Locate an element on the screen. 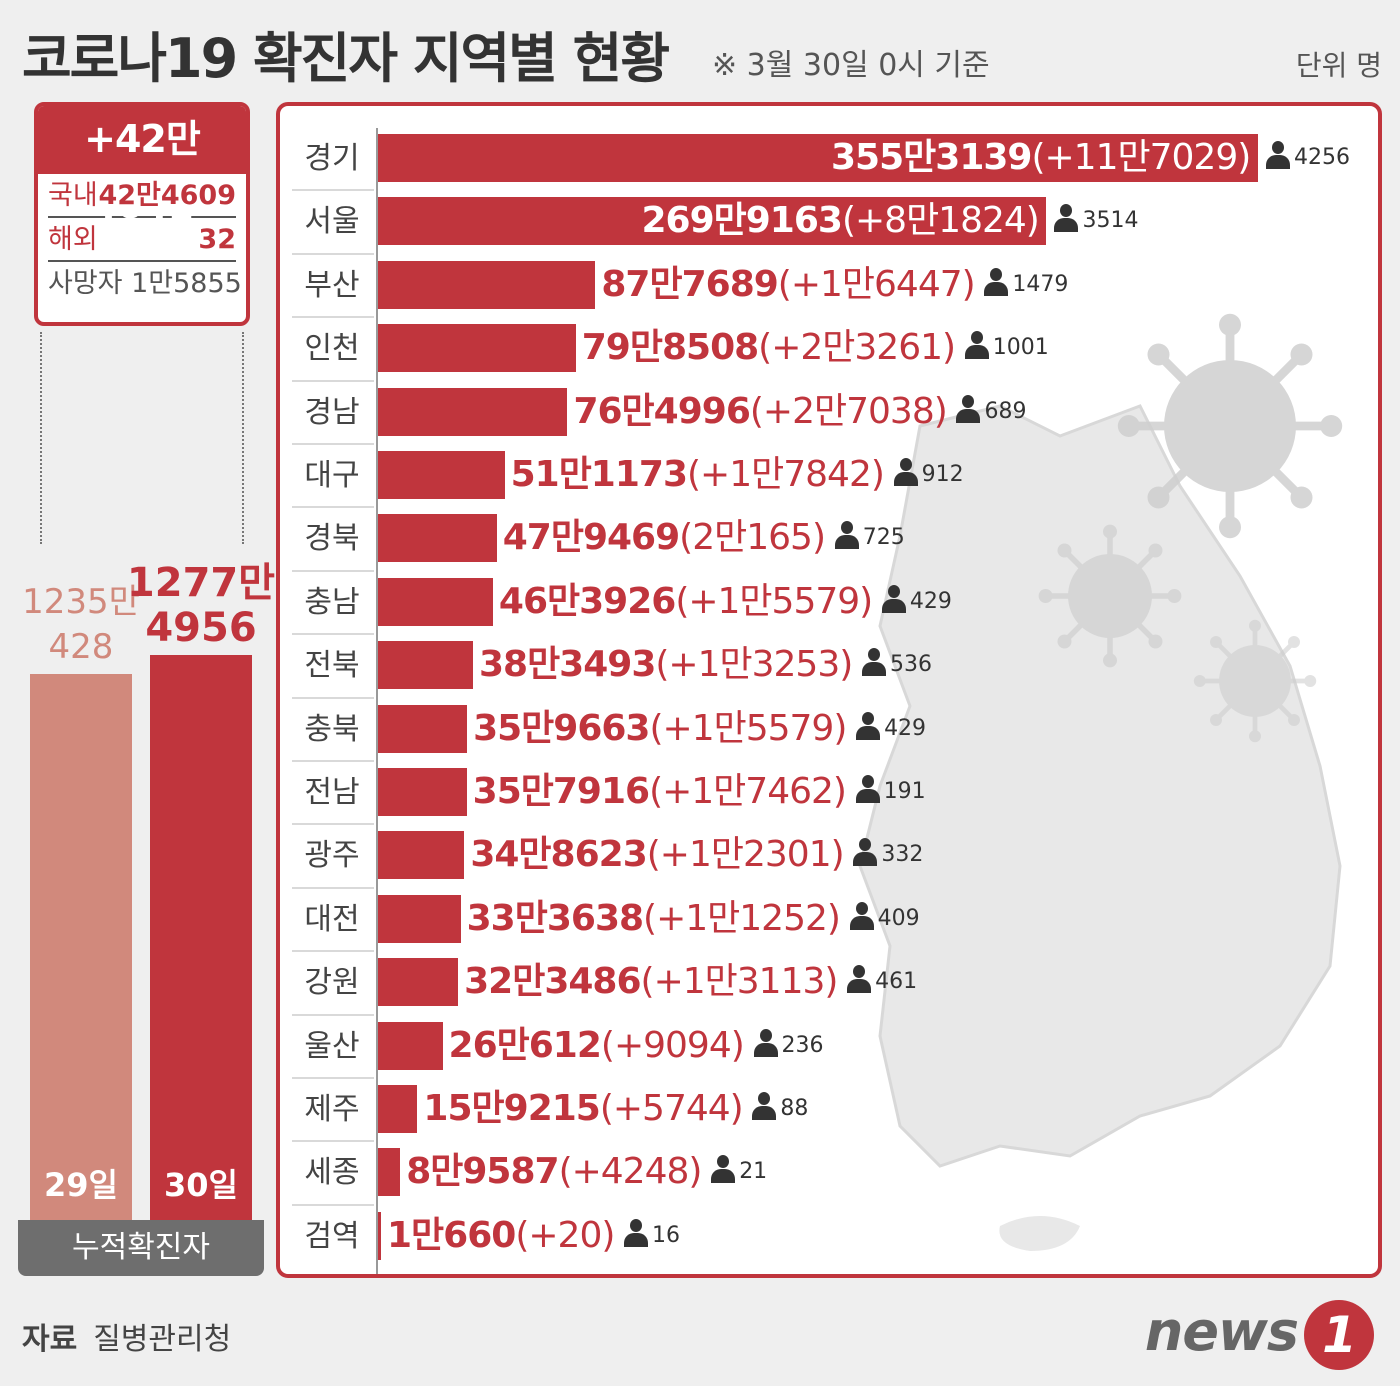 The image size is (1400, 1386). bar-value-label: 1만660(+20) is located at coordinates (501, 1236).